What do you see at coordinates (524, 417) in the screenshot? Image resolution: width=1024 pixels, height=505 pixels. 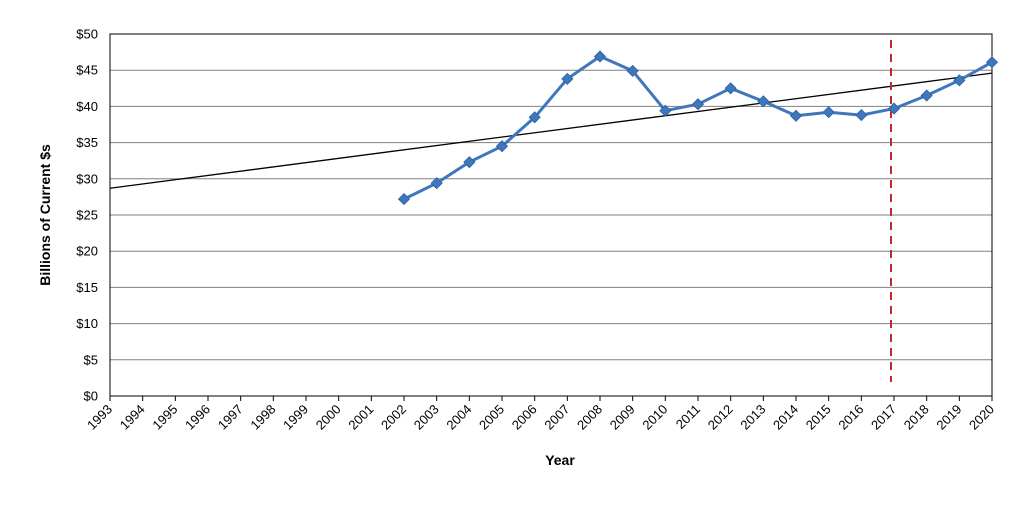 I see `x-tick-label: 2006` at bounding box center [524, 417].